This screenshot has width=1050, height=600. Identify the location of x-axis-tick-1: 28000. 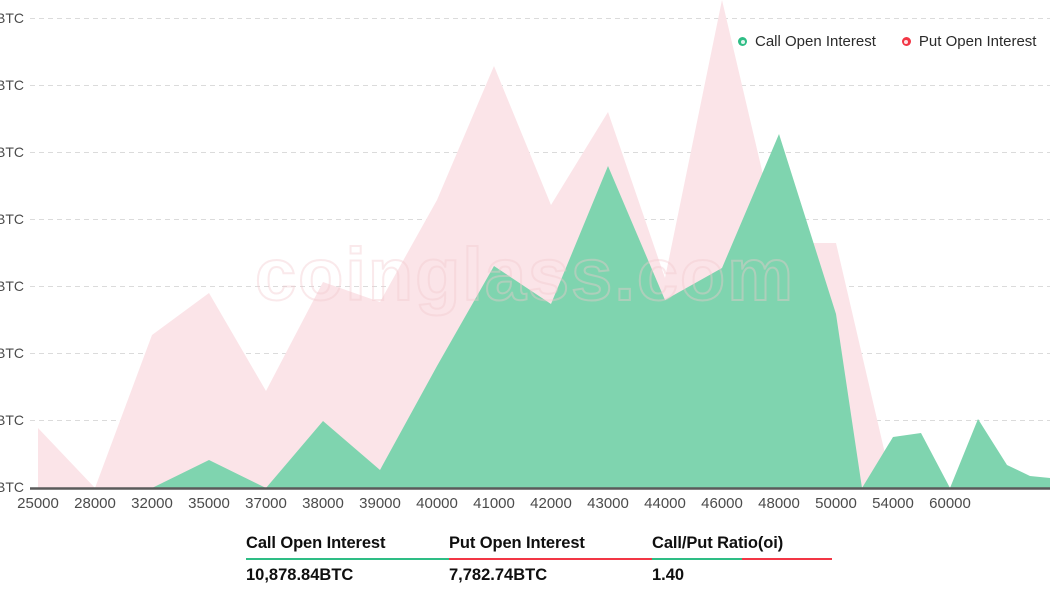
(95, 503).